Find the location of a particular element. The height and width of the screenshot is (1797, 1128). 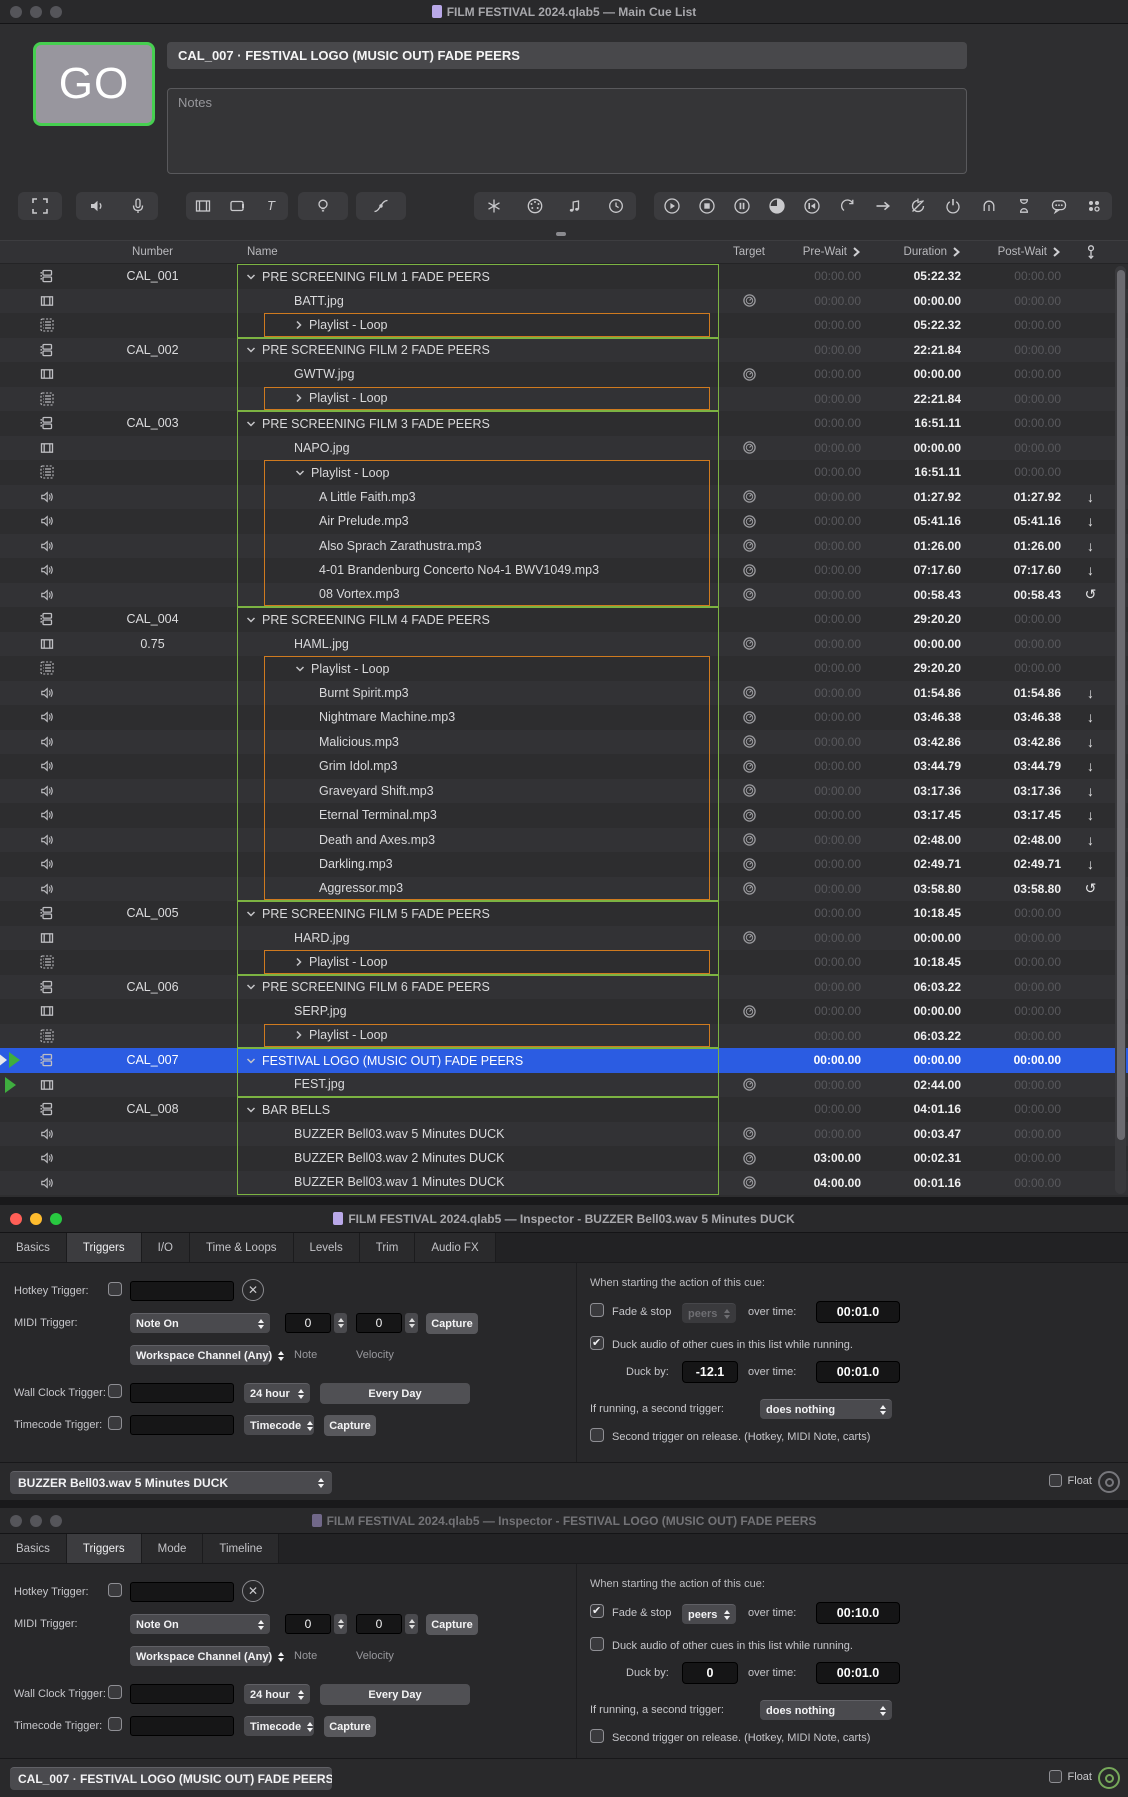

video-icon is located at coordinates (203, 206).